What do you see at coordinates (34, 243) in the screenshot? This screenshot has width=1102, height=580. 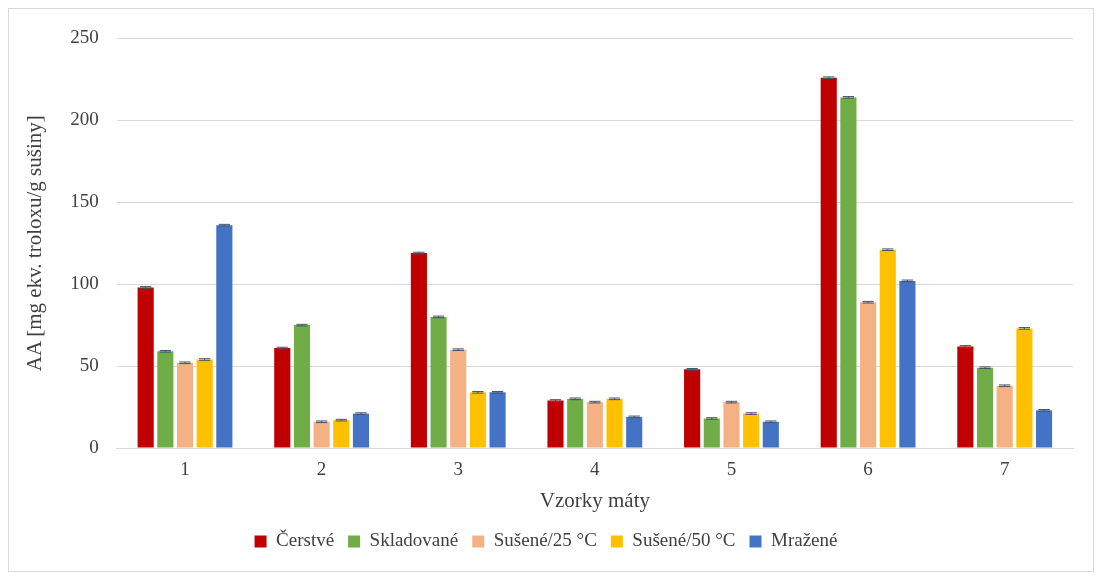 I see `y-axis-title: AA [mg ekv. troloxu/g sušiny]` at bounding box center [34, 243].